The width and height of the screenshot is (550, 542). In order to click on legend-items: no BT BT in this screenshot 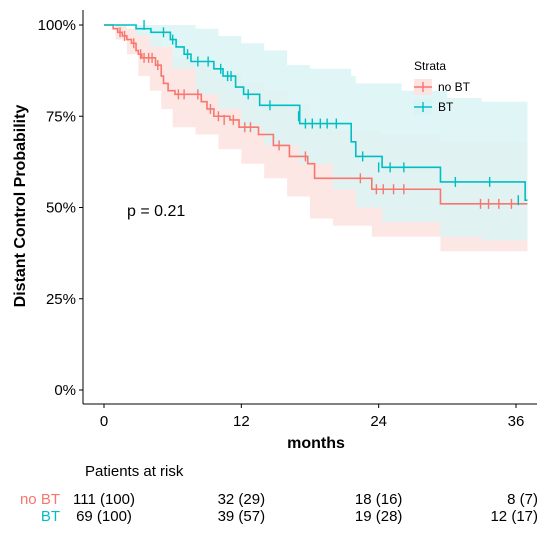, I will do `click(442, 97)`.